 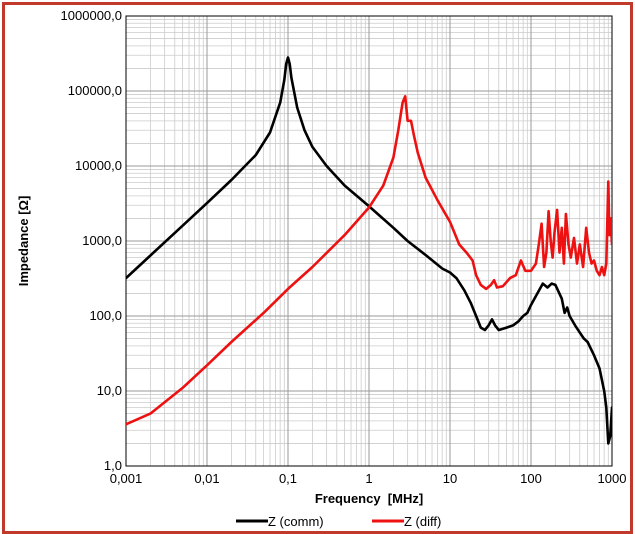 What do you see at coordinates (109, 390) in the screenshot?
I see `y-tick-label: 10,0` at bounding box center [109, 390].